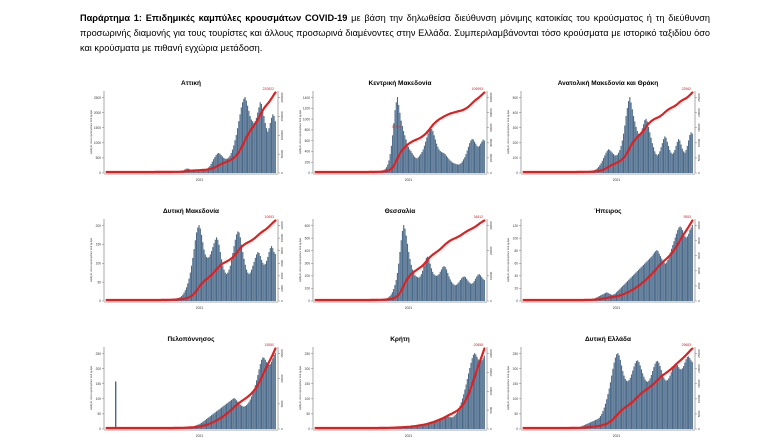 The height and width of the screenshot is (448, 779). What do you see at coordinates (617, 436) in the screenshot?
I see `chart-9-year-label: 2021` at bounding box center [617, 436].